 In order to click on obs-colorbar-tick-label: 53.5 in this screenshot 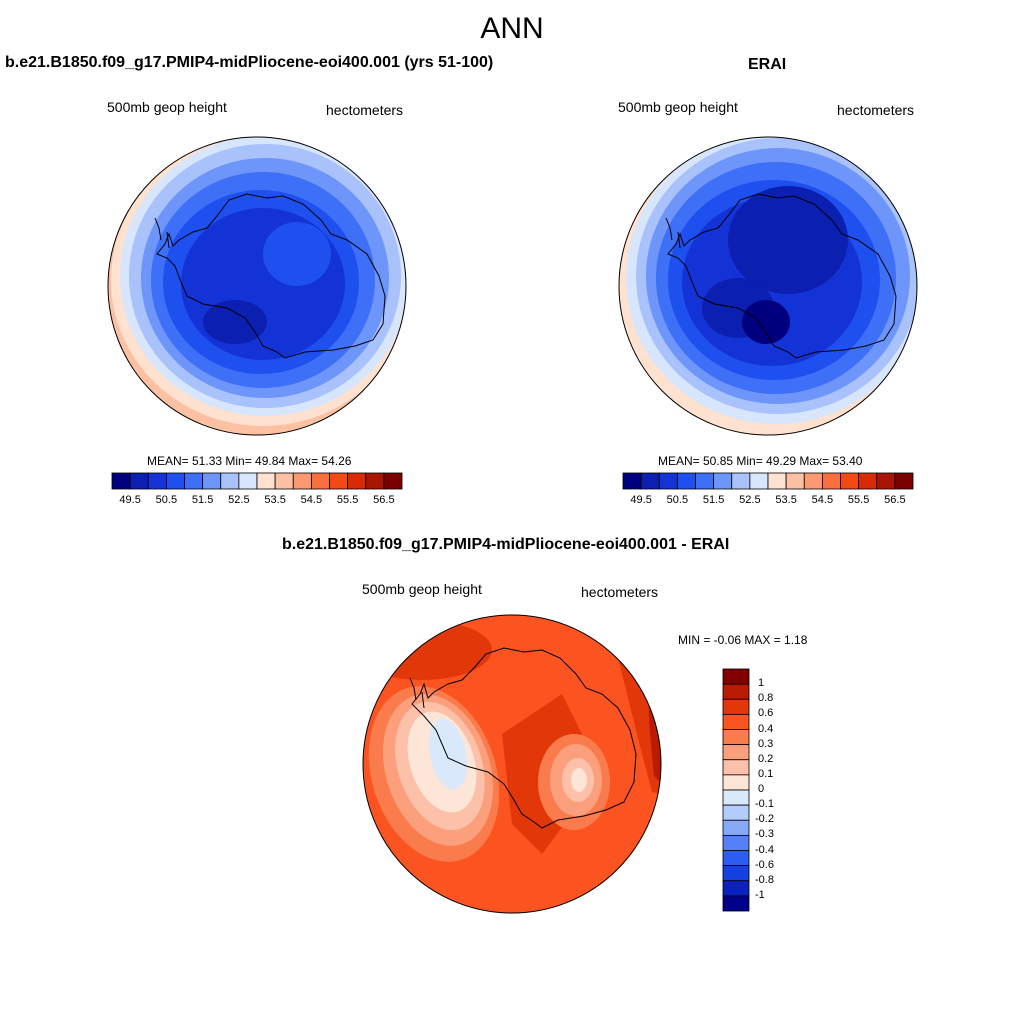, I will do `click(786, 500)`.